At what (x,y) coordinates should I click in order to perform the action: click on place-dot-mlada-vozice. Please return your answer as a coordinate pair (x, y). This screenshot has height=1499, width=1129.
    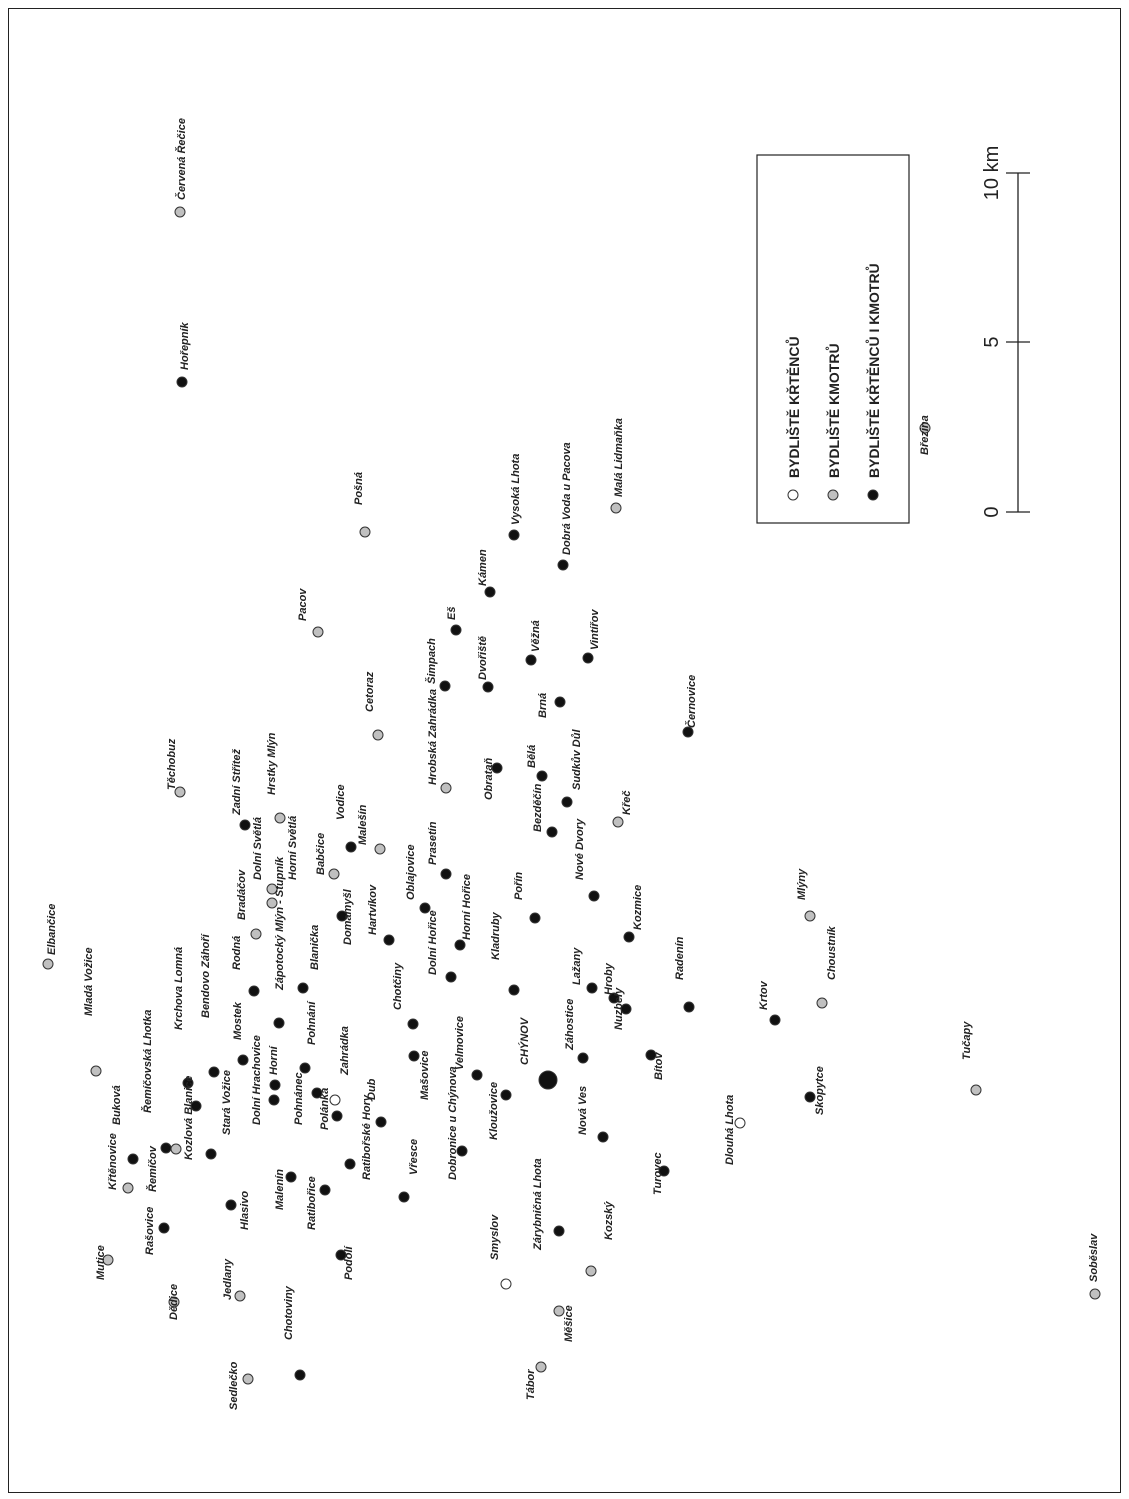
    Looking at the image, I should click on (96, 1071).